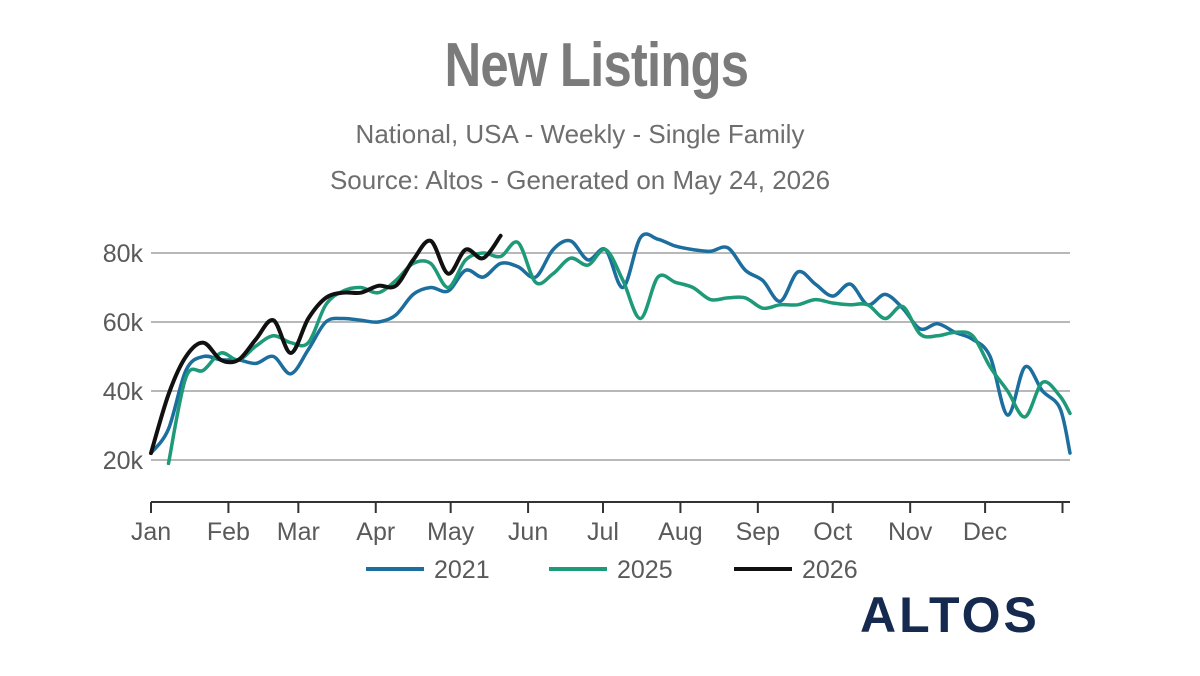 Image resolution: width=1200 pixels, height=676 pixels. Describe the element at coordinates (123, 357) in the screenshot. I see `y-axis: 20k 40k 60k 80k` at that location.